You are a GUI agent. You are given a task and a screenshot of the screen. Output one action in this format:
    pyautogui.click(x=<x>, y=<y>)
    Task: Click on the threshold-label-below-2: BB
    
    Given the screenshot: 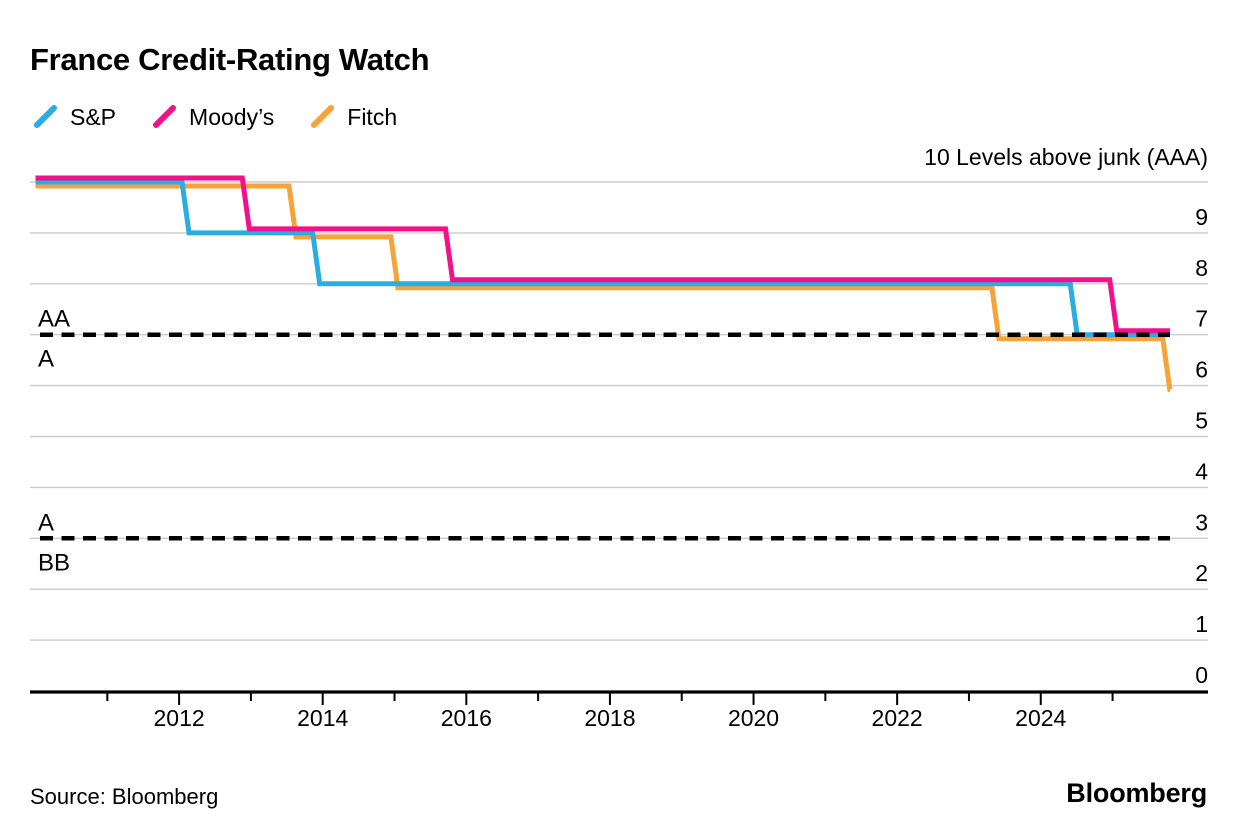 What is the action you would take?
    pyautogui.click(x=54, y=562)
    